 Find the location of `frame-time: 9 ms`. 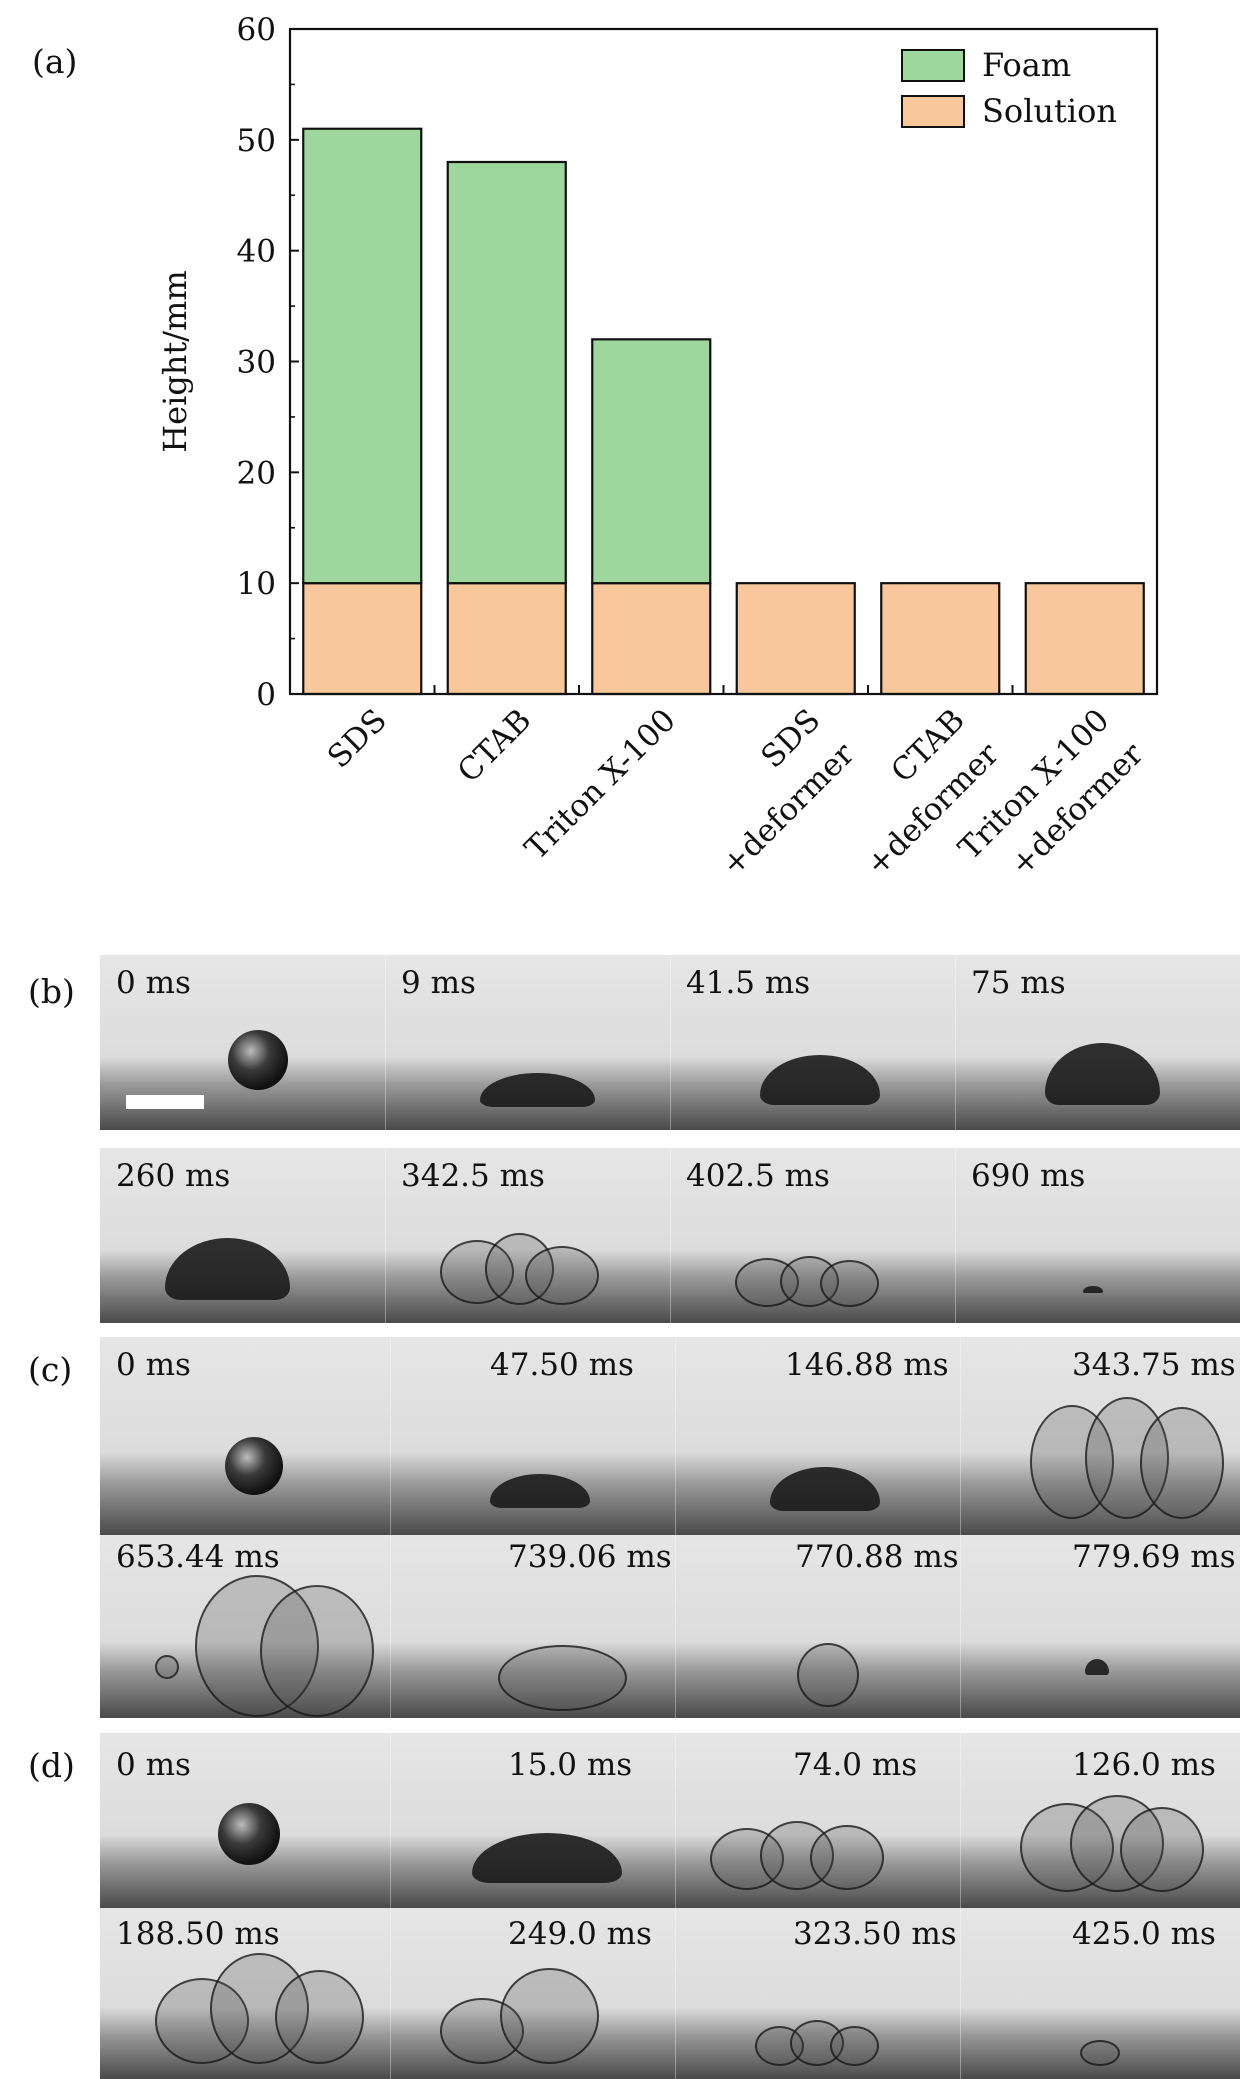

frame-time: 9 ms is located at coordinates (438, 983).